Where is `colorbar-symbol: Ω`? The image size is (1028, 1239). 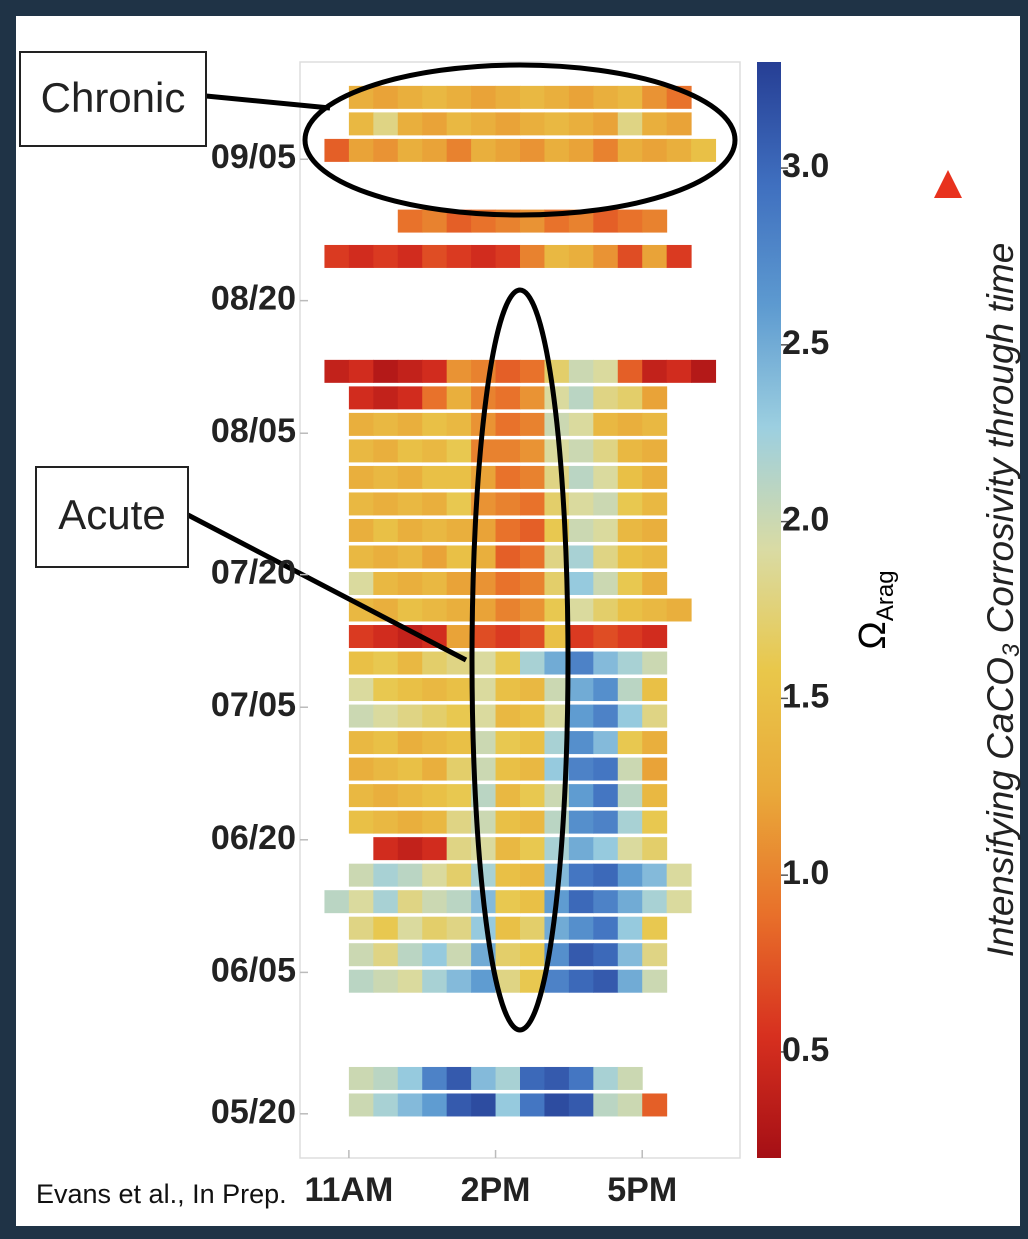
colorbar-symbol: Ω is located at coordinates (873, 635).